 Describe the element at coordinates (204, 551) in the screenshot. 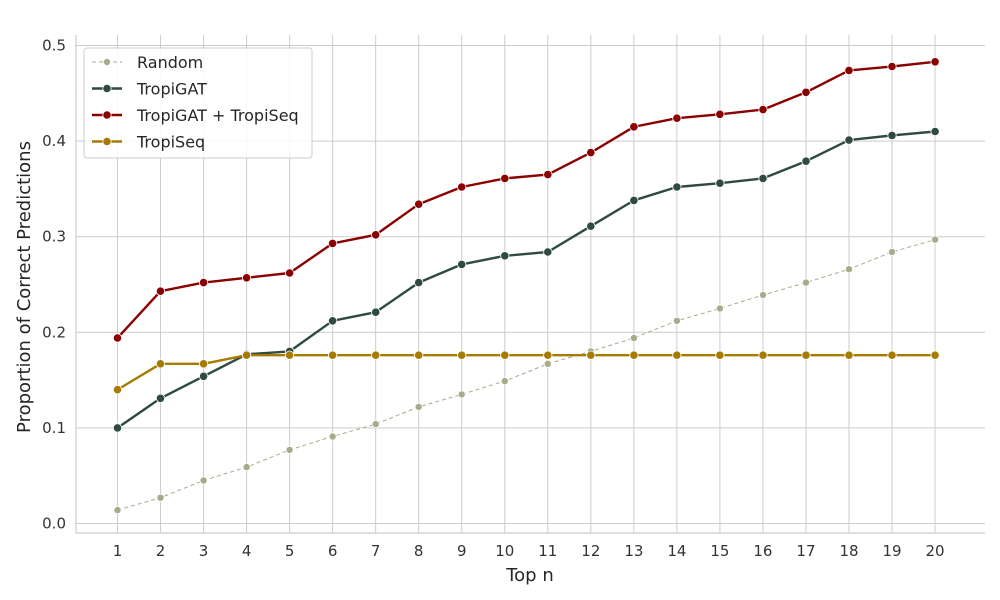

I see `x-tick-label: 3` at that location.